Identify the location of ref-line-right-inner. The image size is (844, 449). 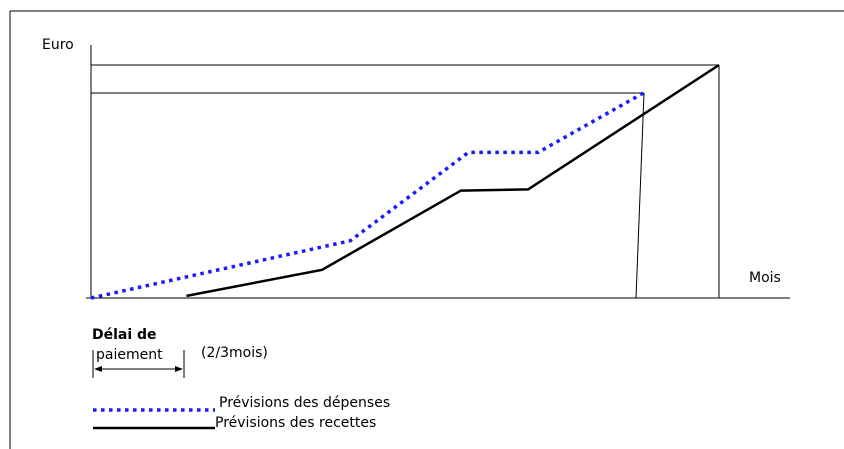
(640, 195).